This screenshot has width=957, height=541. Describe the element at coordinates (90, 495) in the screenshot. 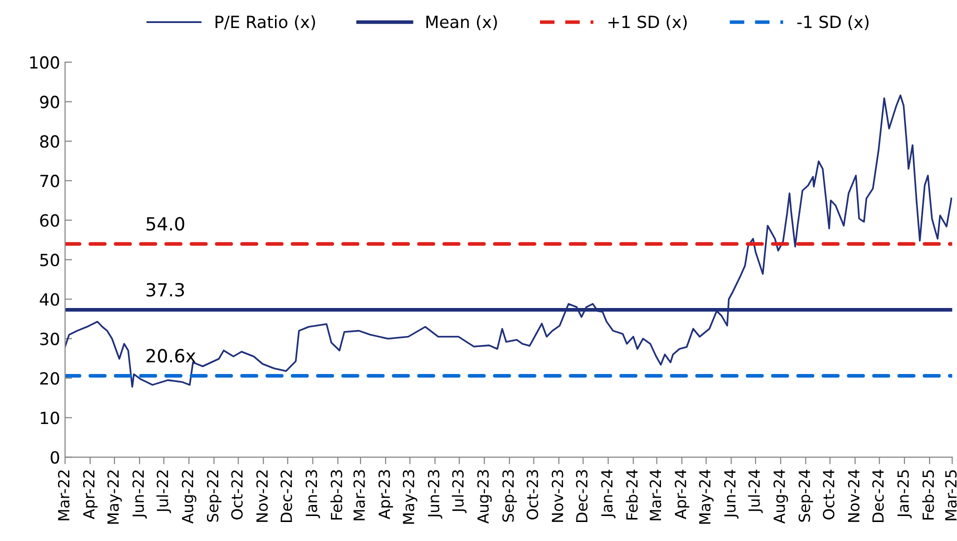

I see `x-tick-label: Apr-22` at that location.